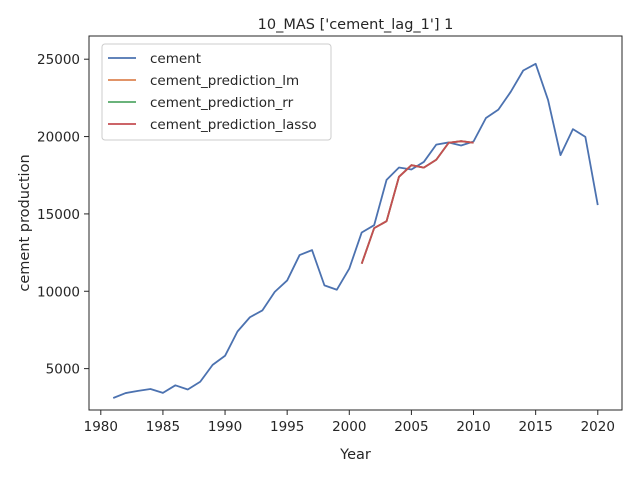  I want to click on chart-title: 10_MAS ['cement_lag_1'] 1, so click(356, 25).